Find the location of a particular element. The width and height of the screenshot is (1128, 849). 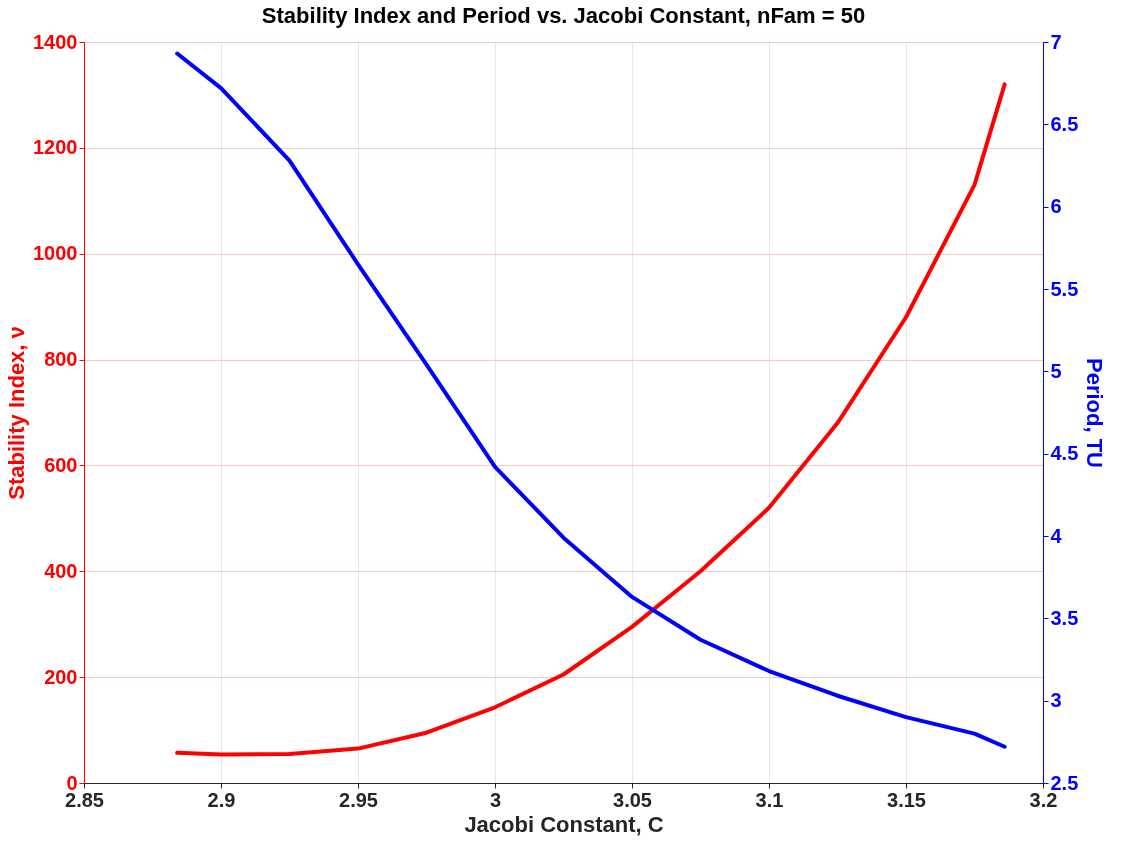

y-tick-label: 1000 is located at coordinates (55, 253).